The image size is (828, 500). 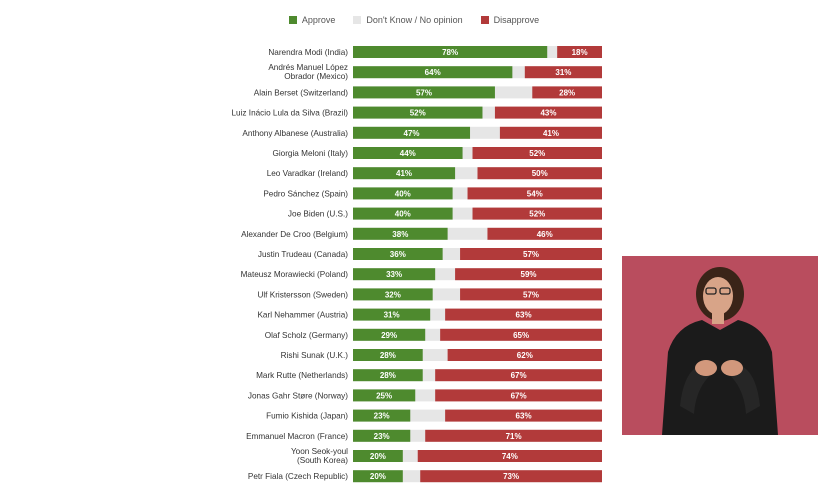 I want to click on data-label-disapprove: 18%, so click(x=580, y=52).